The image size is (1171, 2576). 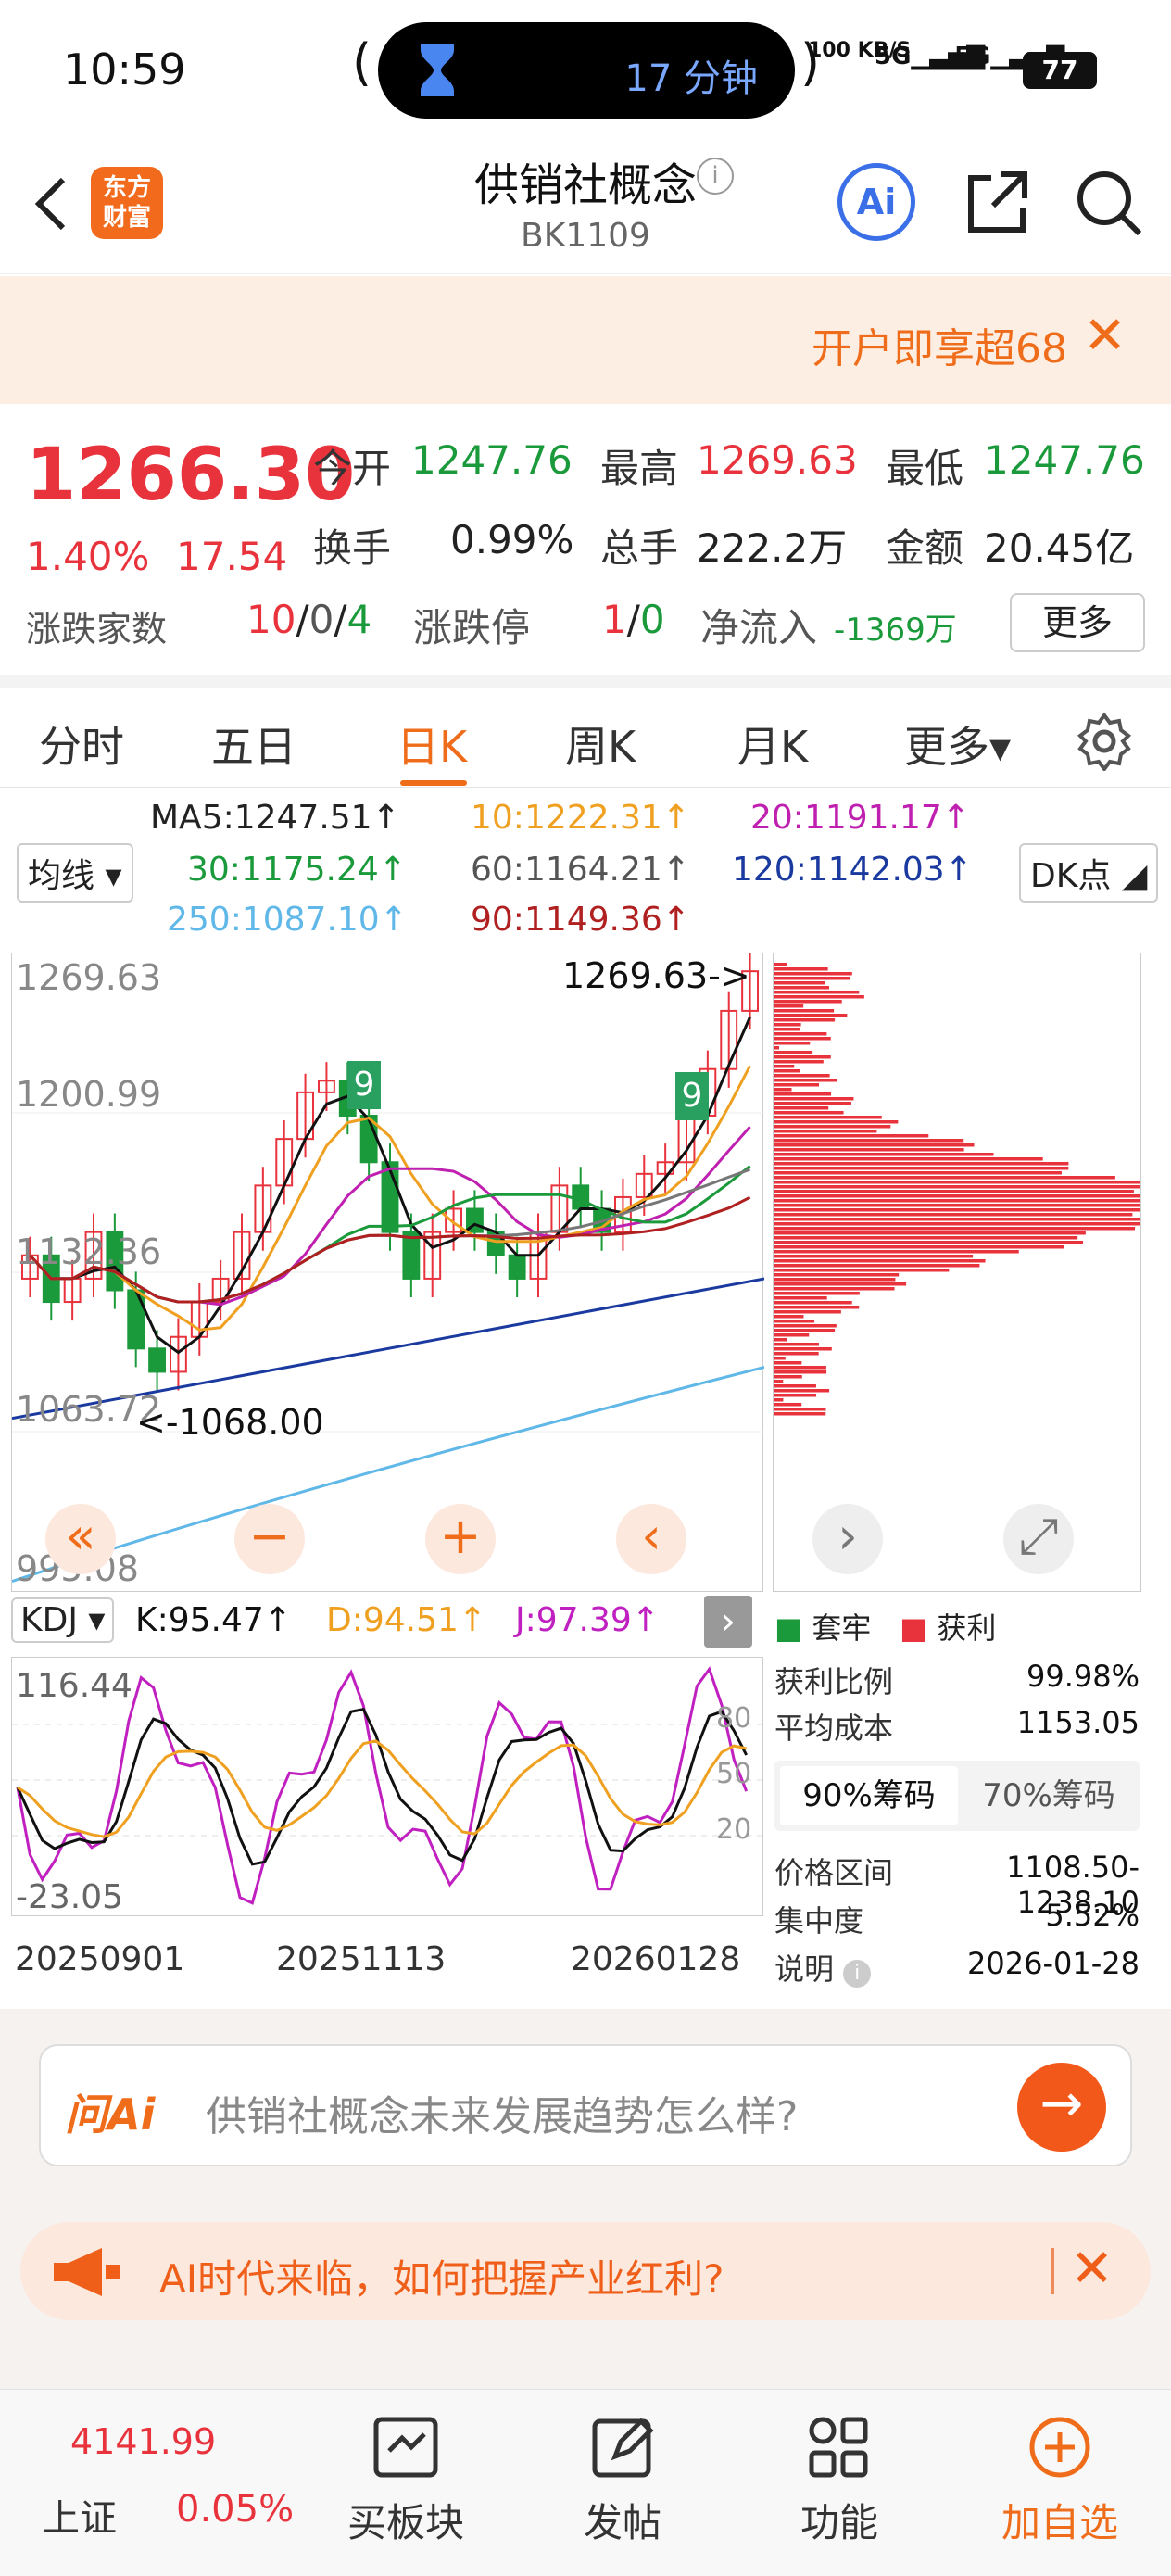 I want to click on collapse-arrow-icon: ›, so click(x=728, y=1622).